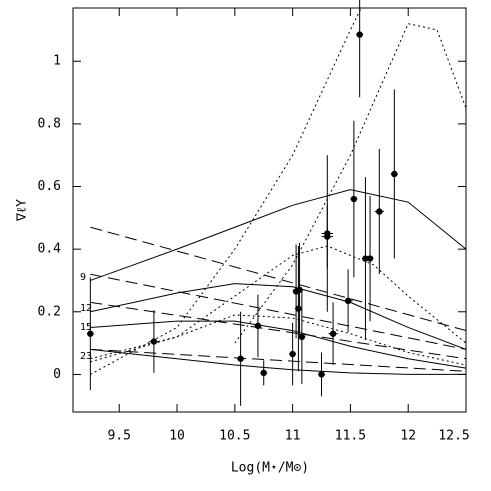 This screenshot has height=491, width=491. What do you see at coordinates (270, 468) in the screenshot?
I see `x-axis-label: Log(M⋆/M⊙)` at bounding box center [270, 468].